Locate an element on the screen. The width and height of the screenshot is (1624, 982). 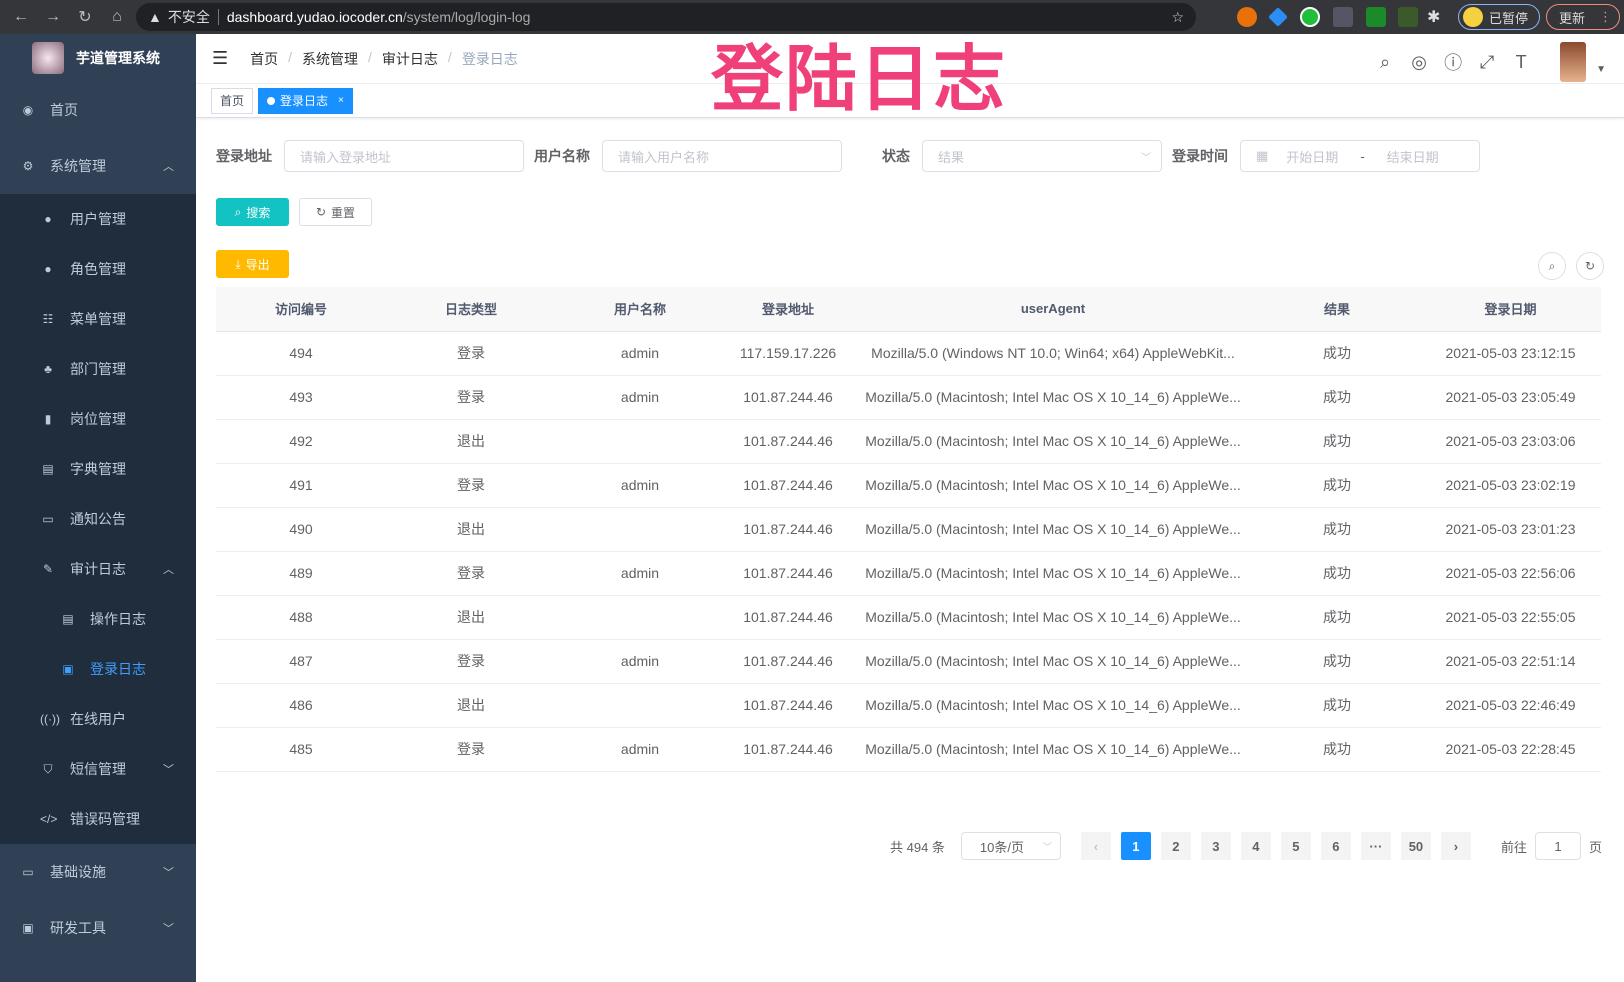
login-date-cell: 2021-05-03 22:28:45 is located at coordinates (1510, 749).